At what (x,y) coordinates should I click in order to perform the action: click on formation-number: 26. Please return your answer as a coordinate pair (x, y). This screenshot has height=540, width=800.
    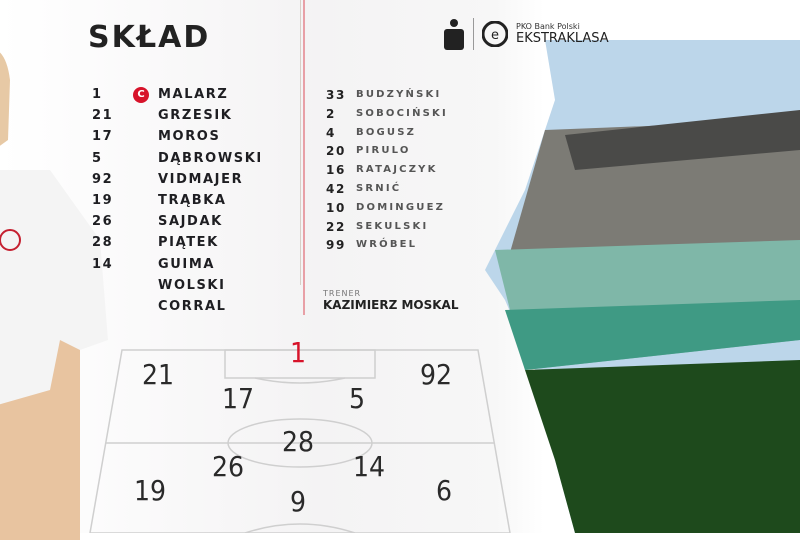
    Looking at the image, I should click on (228, 466).